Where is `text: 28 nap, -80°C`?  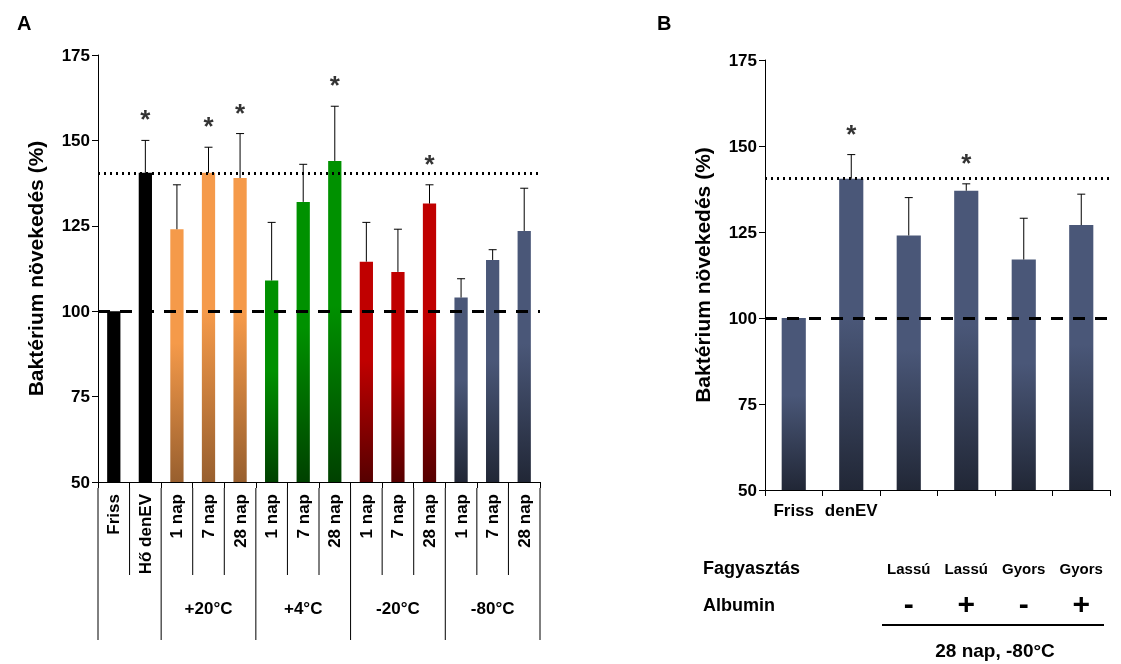
text: 28 nap, -80°C is located at coordinates (995, 650).